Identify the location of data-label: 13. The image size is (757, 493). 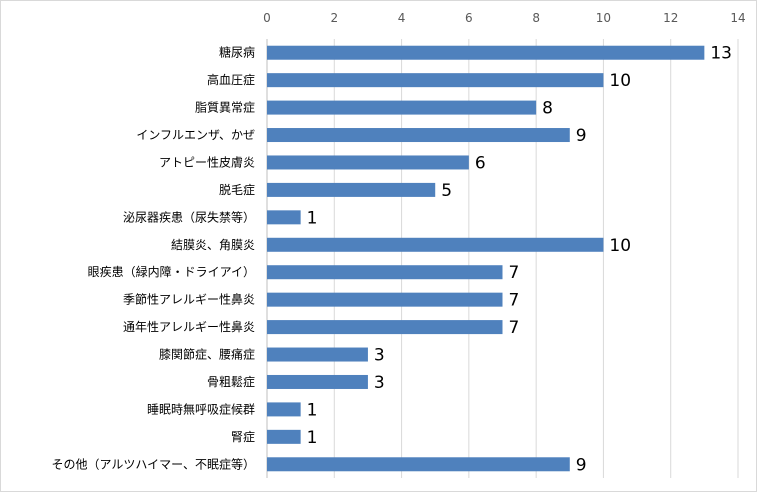
(721, 54).